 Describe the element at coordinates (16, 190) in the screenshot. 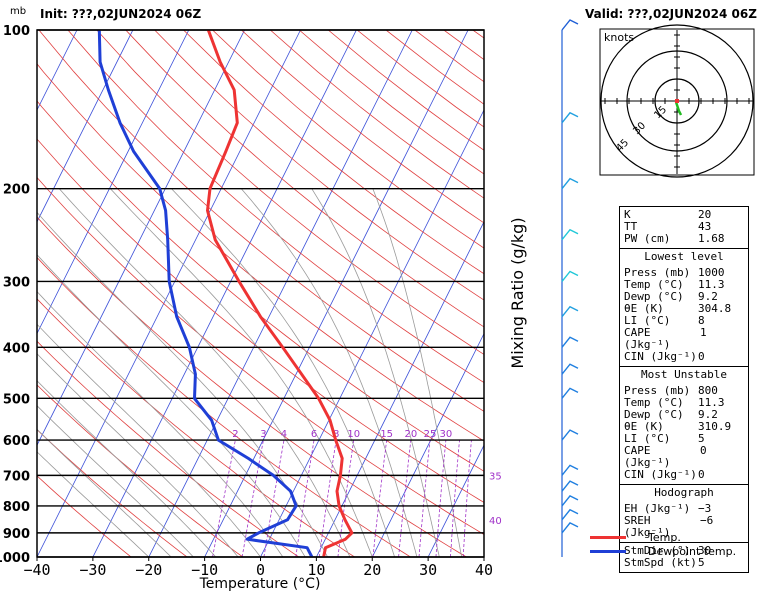

I see `pressure-tick-label: 200` at that location.